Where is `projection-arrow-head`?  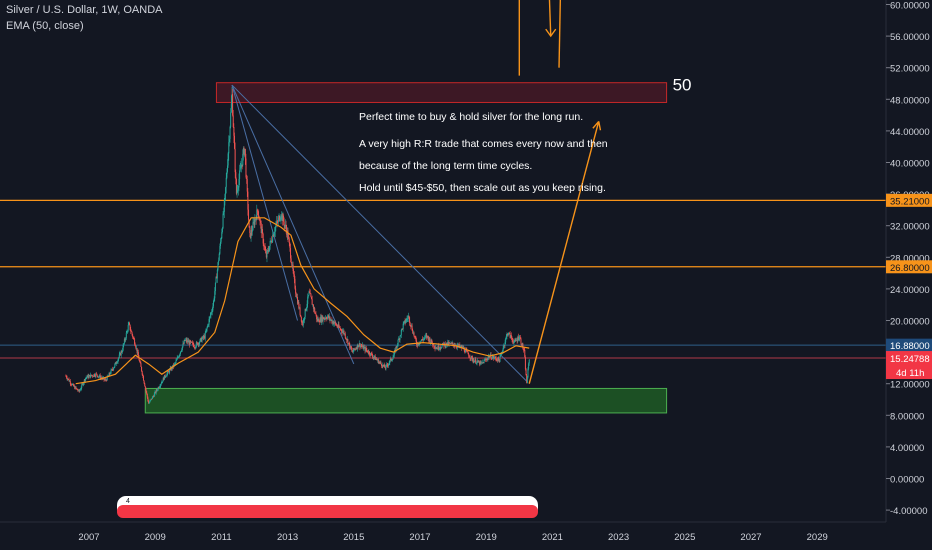 projection-arrow-head is located at coordinates (596, 124).